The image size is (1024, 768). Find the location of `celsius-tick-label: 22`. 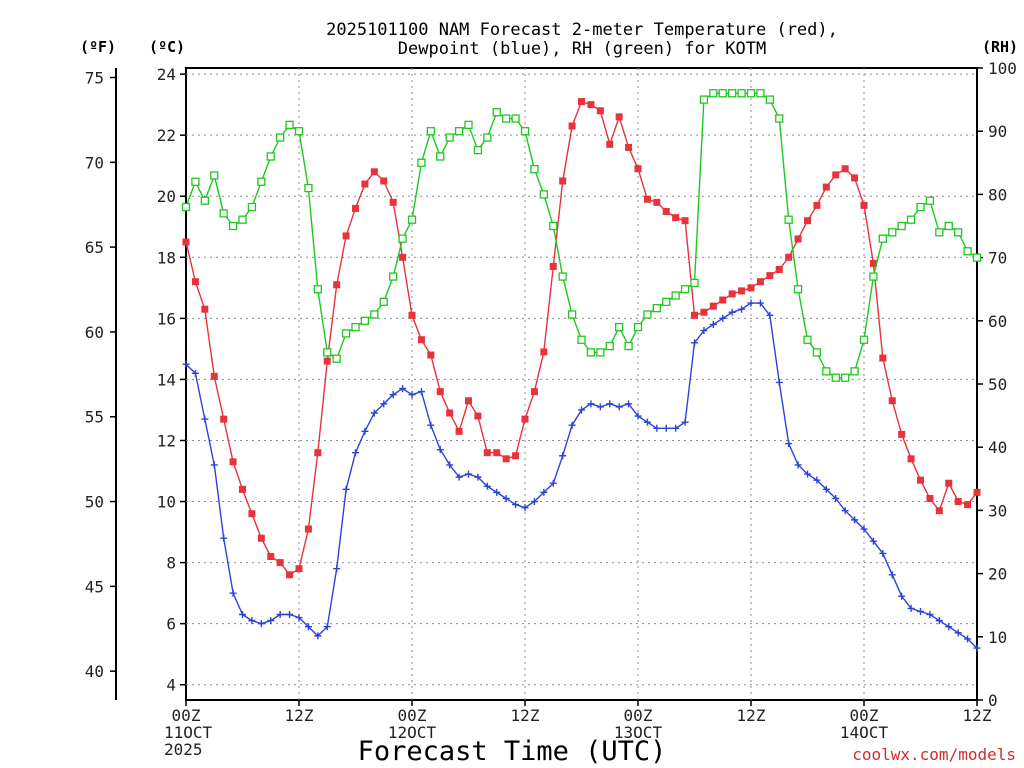

celsius-tick-label: 22 is located at coordinates (166, 135).